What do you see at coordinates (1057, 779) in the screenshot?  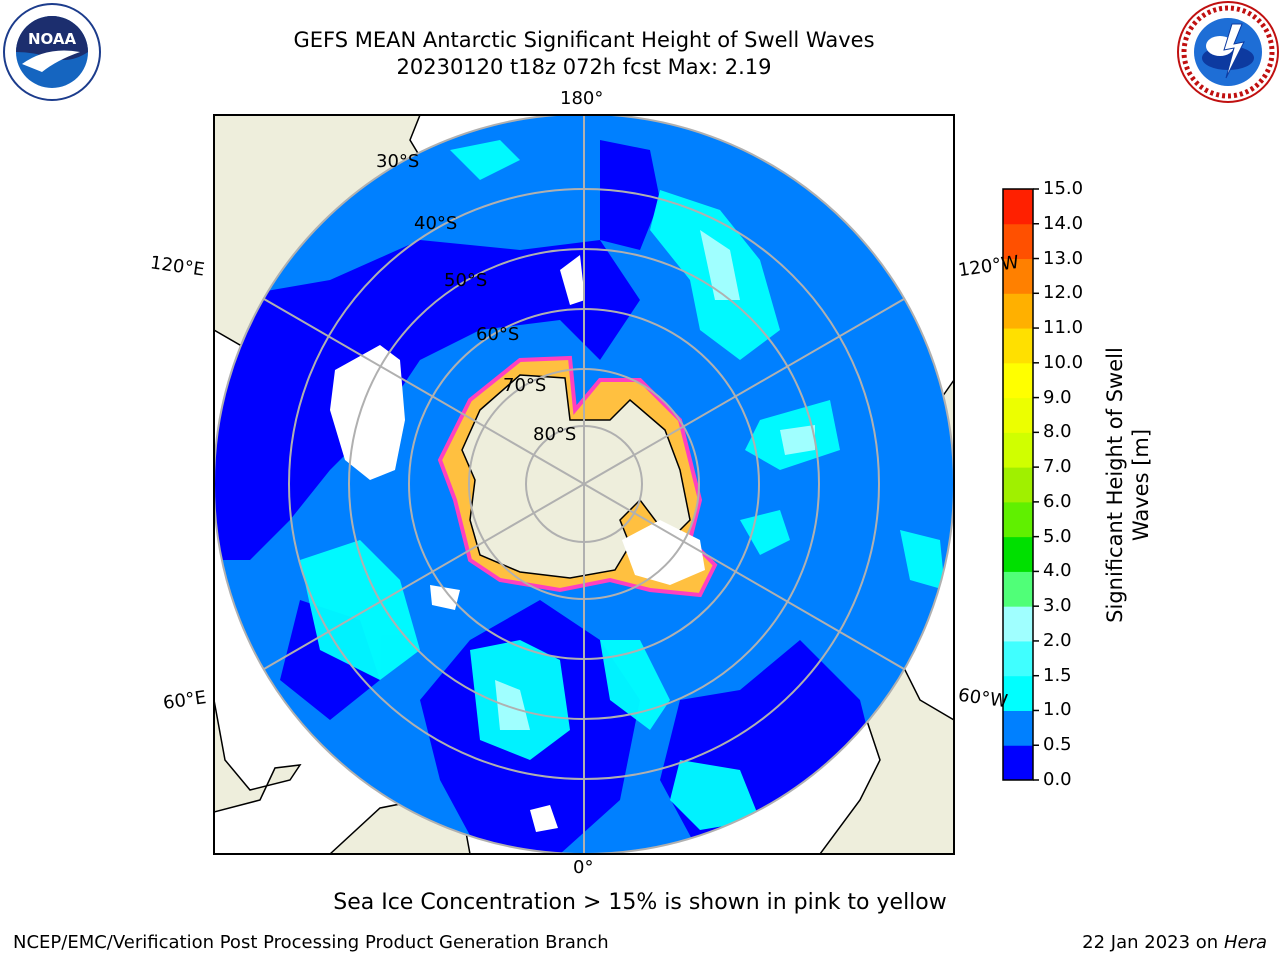 I see `colorbar-tick-label: 0.0` at bounding box center [1057, 779].